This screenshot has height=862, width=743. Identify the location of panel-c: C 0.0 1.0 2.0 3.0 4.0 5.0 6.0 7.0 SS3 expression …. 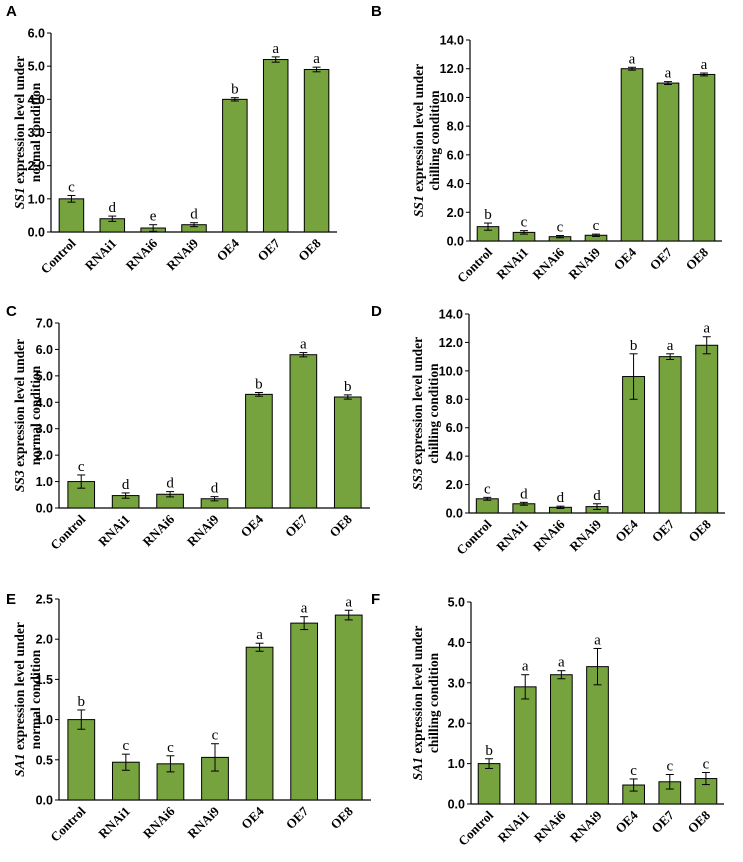
(188, 428).